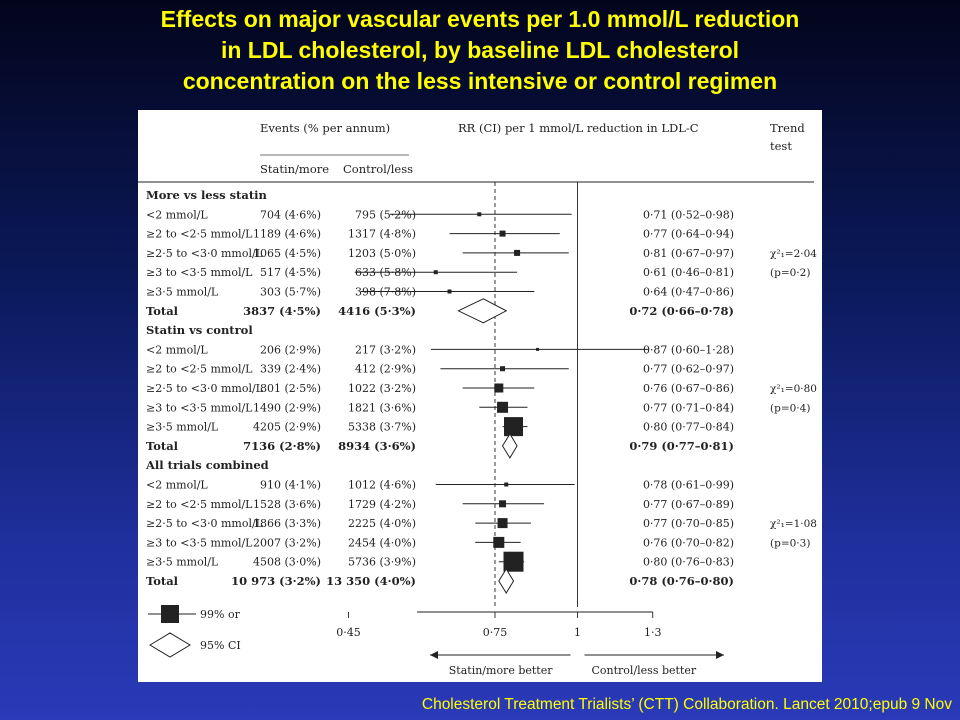 The height and width of the screenshot is (720, 960). Describe the element at coordinates (382, 562) in the screenshot. I see `row-events-control: 5736 (3·9%)` at that location.